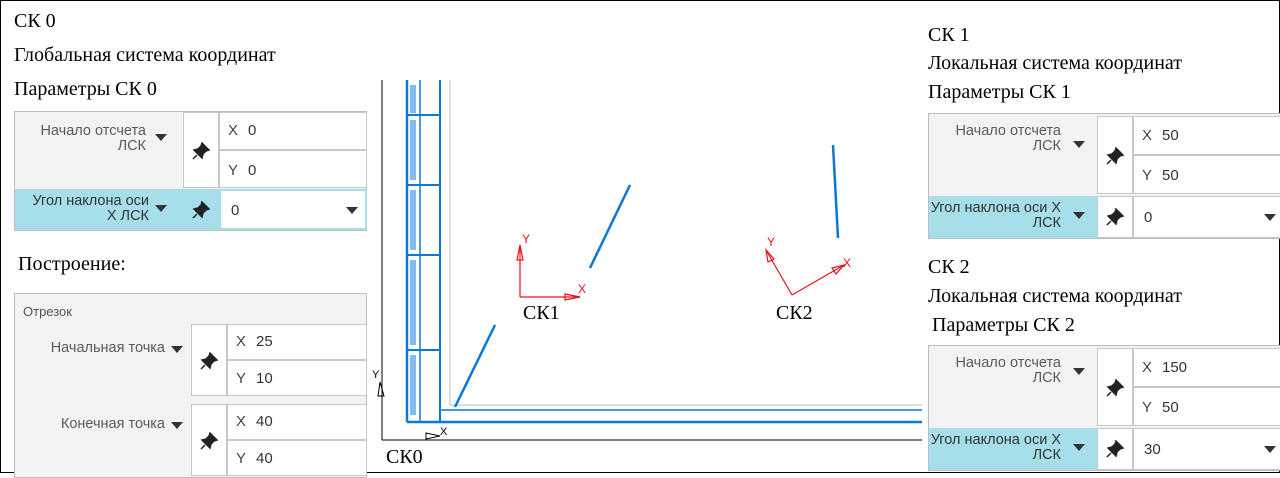  What do you see at coordinates (252, 130) in the screenshot?
I see `x-value: 0` at bounding box center [252, 130].